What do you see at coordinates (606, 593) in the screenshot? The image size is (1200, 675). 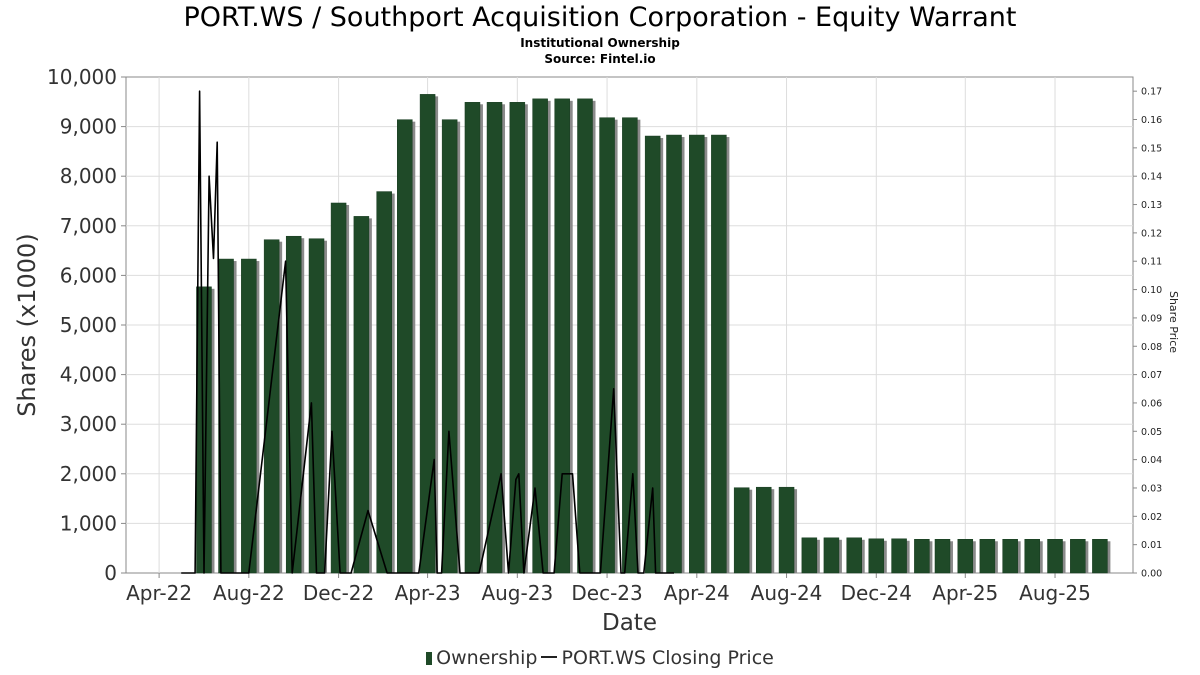 I see `x-tick-label: Dec-23` at bounding box center [606, 593].